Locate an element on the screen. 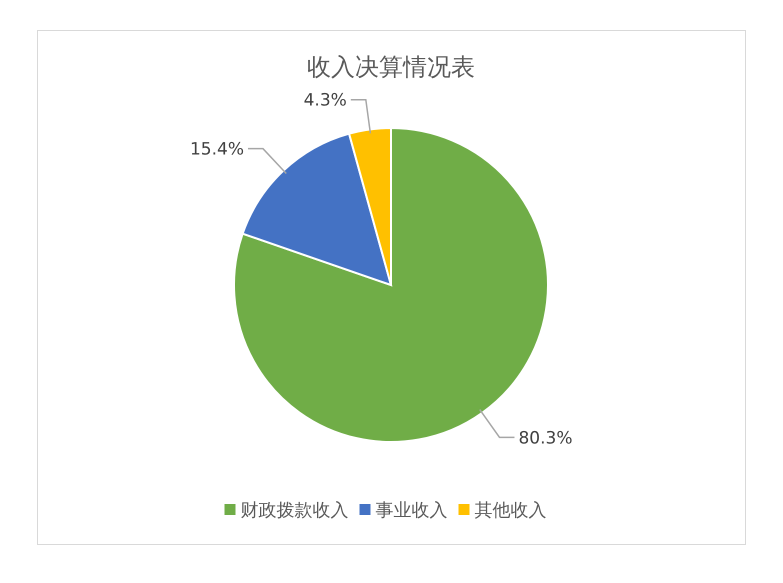 This screenshot has width=783, height=583. chart-title: 收入决算情况表 is located at coordinates (391, 67).